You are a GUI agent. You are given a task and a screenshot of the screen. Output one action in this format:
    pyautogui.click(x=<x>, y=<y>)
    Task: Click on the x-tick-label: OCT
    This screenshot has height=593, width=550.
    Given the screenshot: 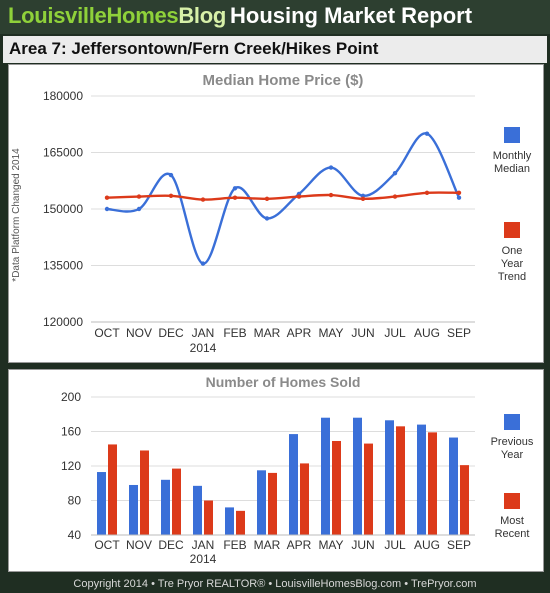 What is the action you would take?
    pyautogui.click(x=107, y=333)
    